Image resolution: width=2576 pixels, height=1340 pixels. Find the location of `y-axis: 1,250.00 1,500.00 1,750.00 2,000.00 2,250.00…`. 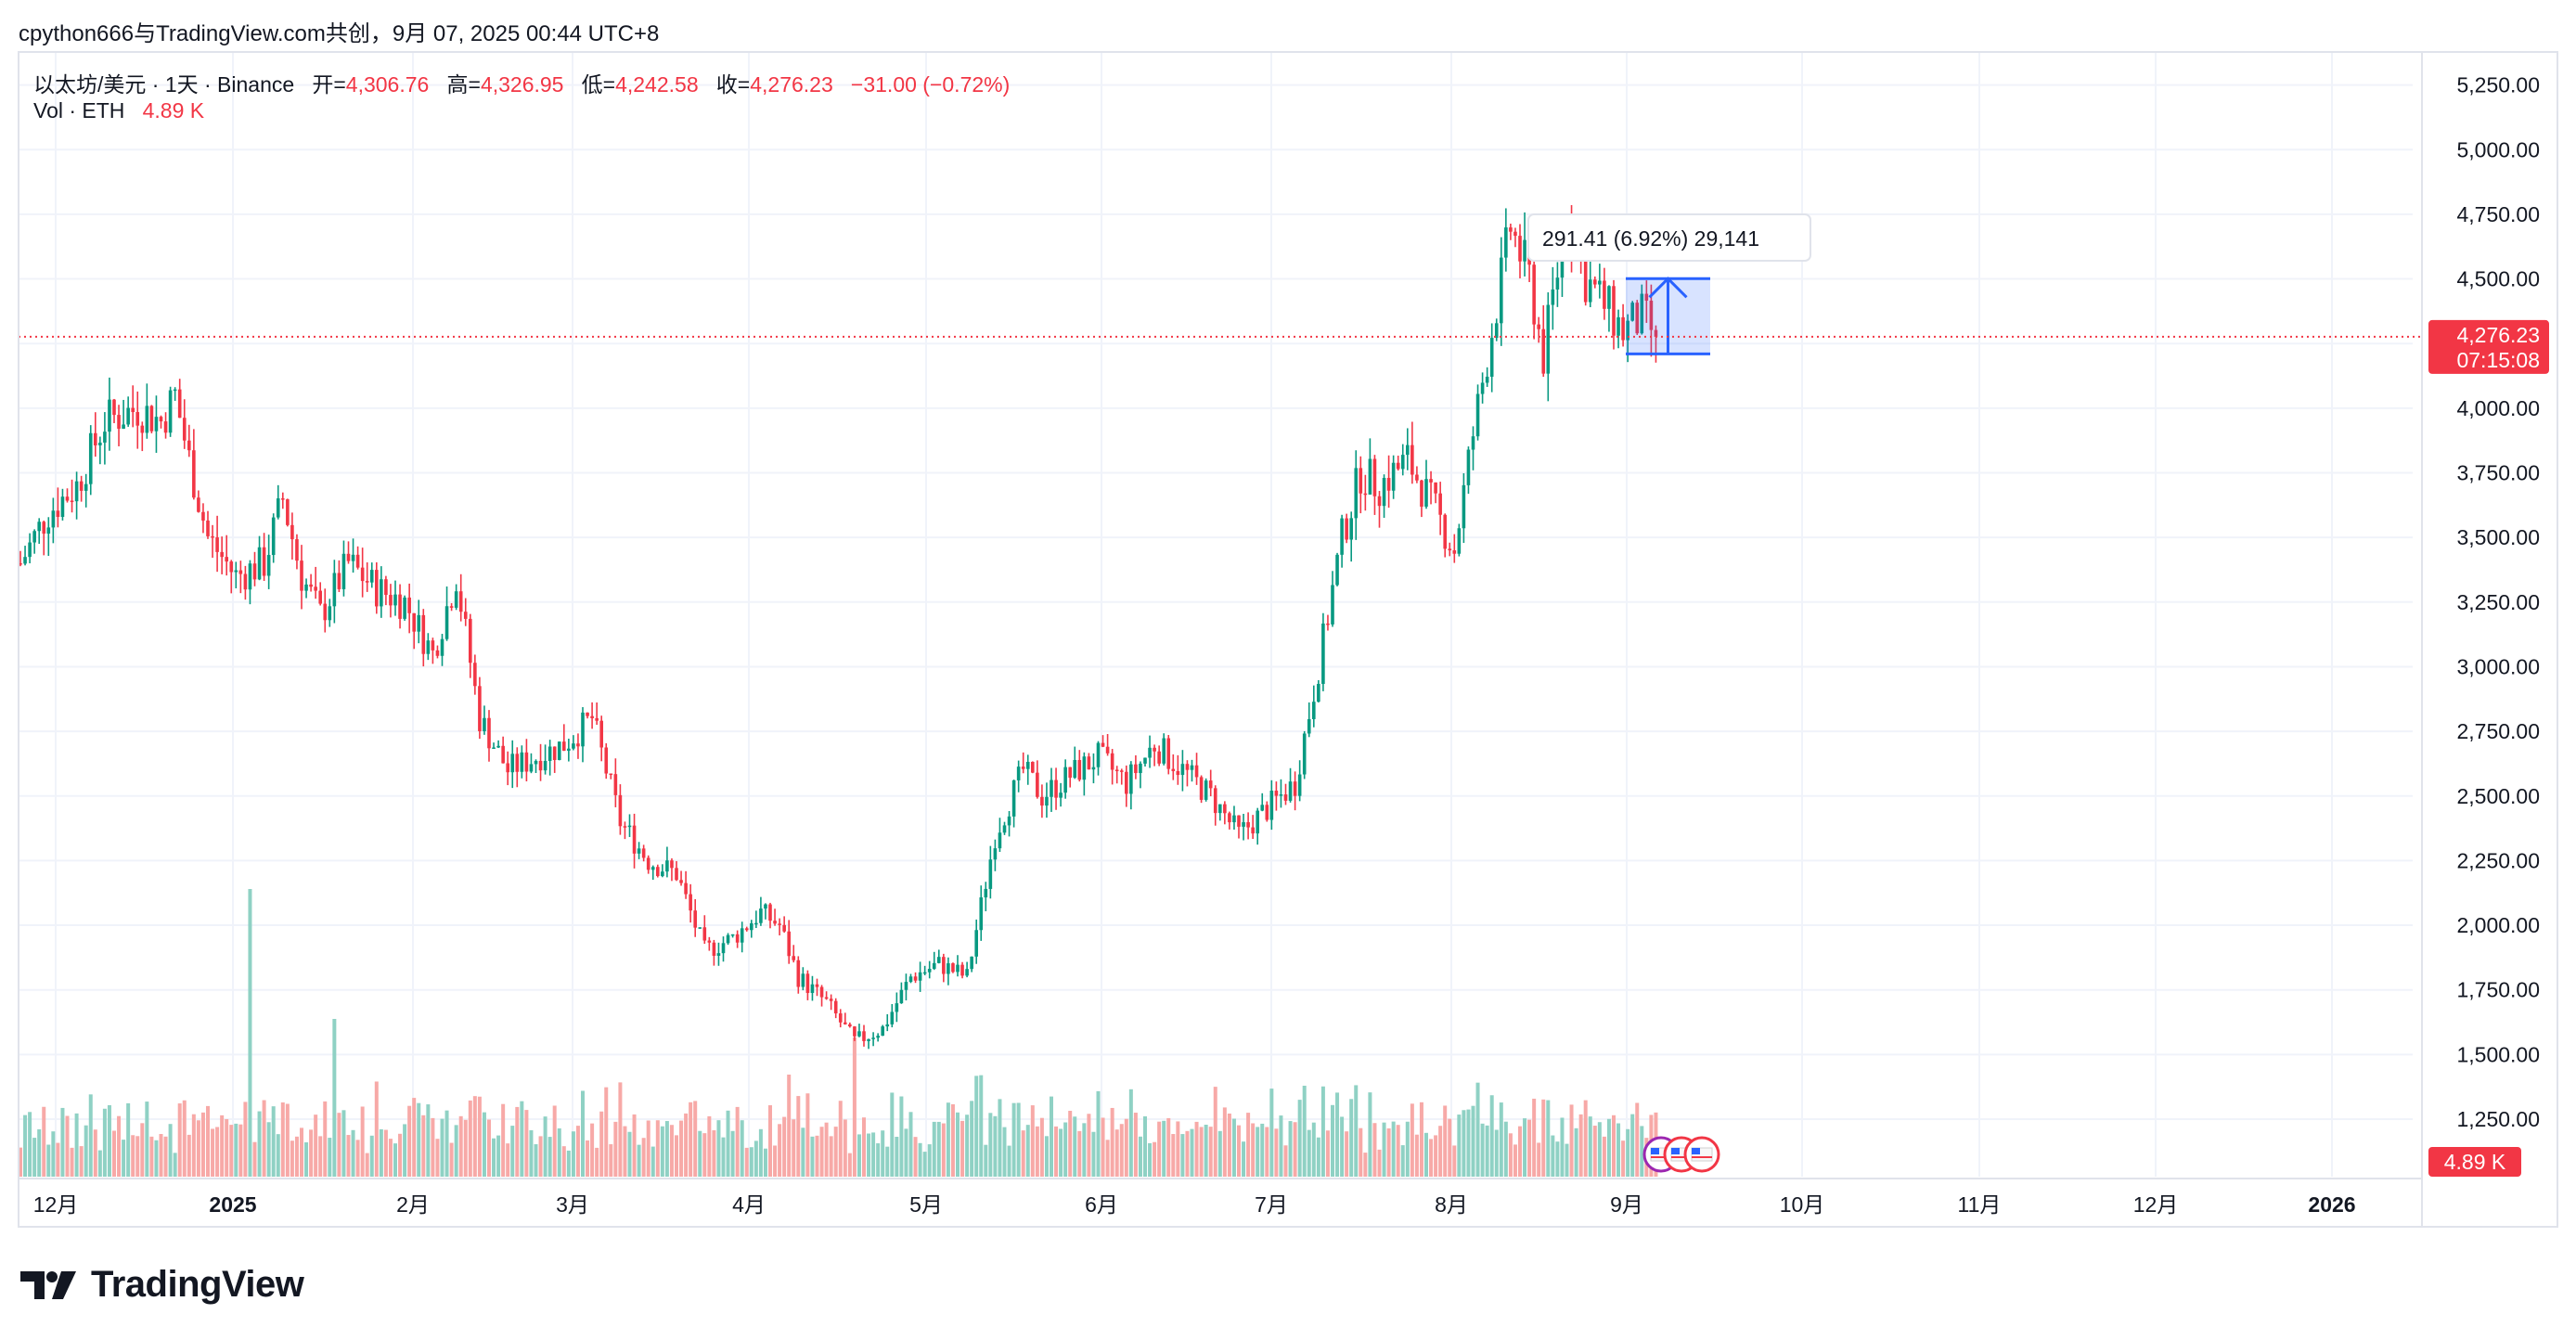

y-axis: 1,250.00 1,500.00 1,750.00 2,000.00 2,250.00… is located at coordinates (2485, 639).